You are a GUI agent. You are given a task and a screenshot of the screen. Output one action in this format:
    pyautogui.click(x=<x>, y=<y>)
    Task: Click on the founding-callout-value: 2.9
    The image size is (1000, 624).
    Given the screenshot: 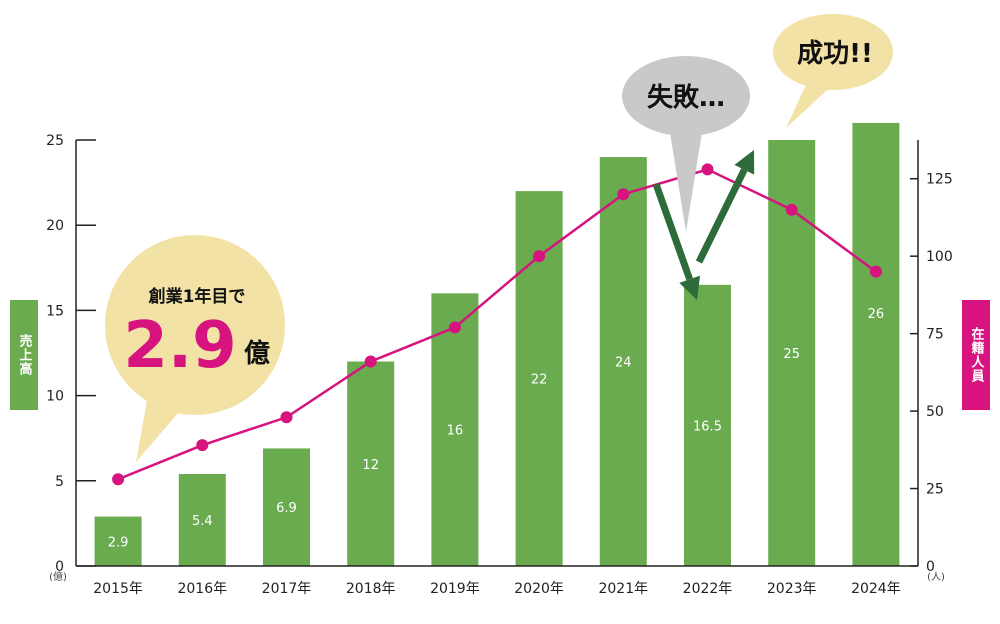 What is the action you would take?
    pyautogui.click(x=179, y=346)
    